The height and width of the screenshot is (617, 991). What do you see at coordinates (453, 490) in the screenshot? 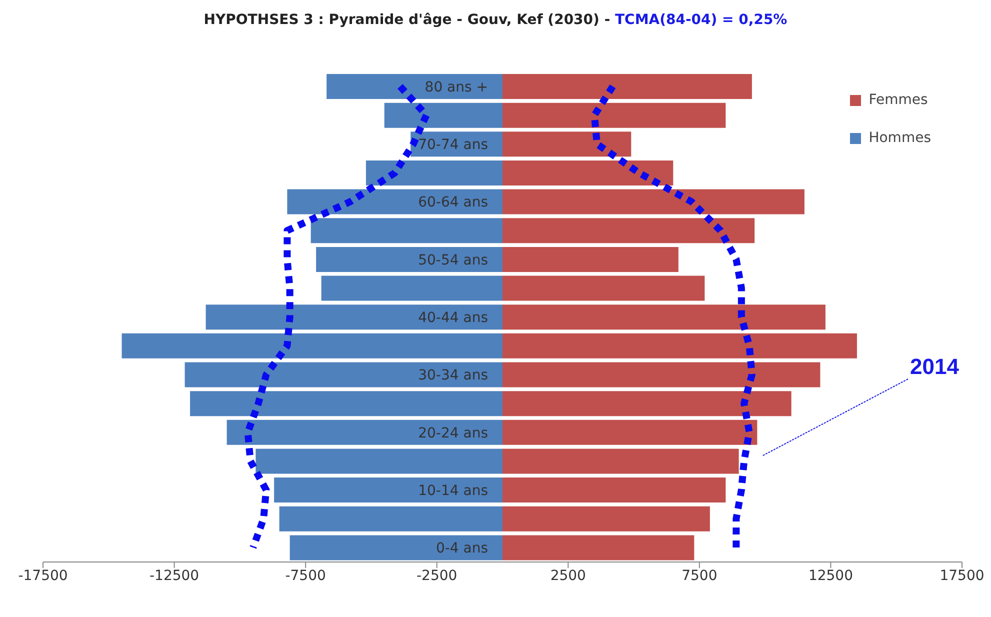
I see `y-tick-label: 10-14 ans` at bounding box center [453, 490].